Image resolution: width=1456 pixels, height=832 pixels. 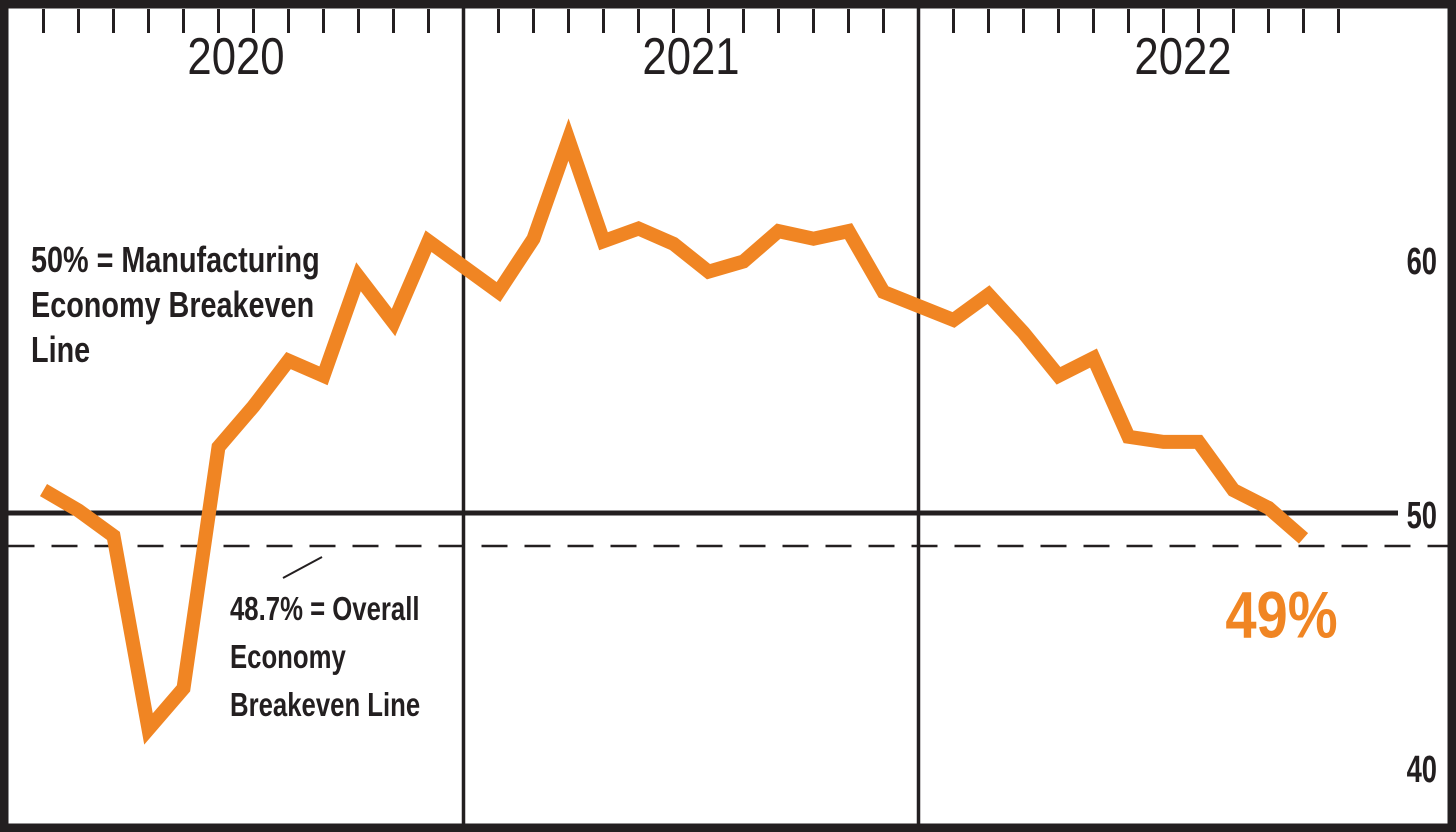 What do you see at coordinates (235, 57) in the screenshot?
I see `year-label-2020: 2020` at bounding box center [235, 57].